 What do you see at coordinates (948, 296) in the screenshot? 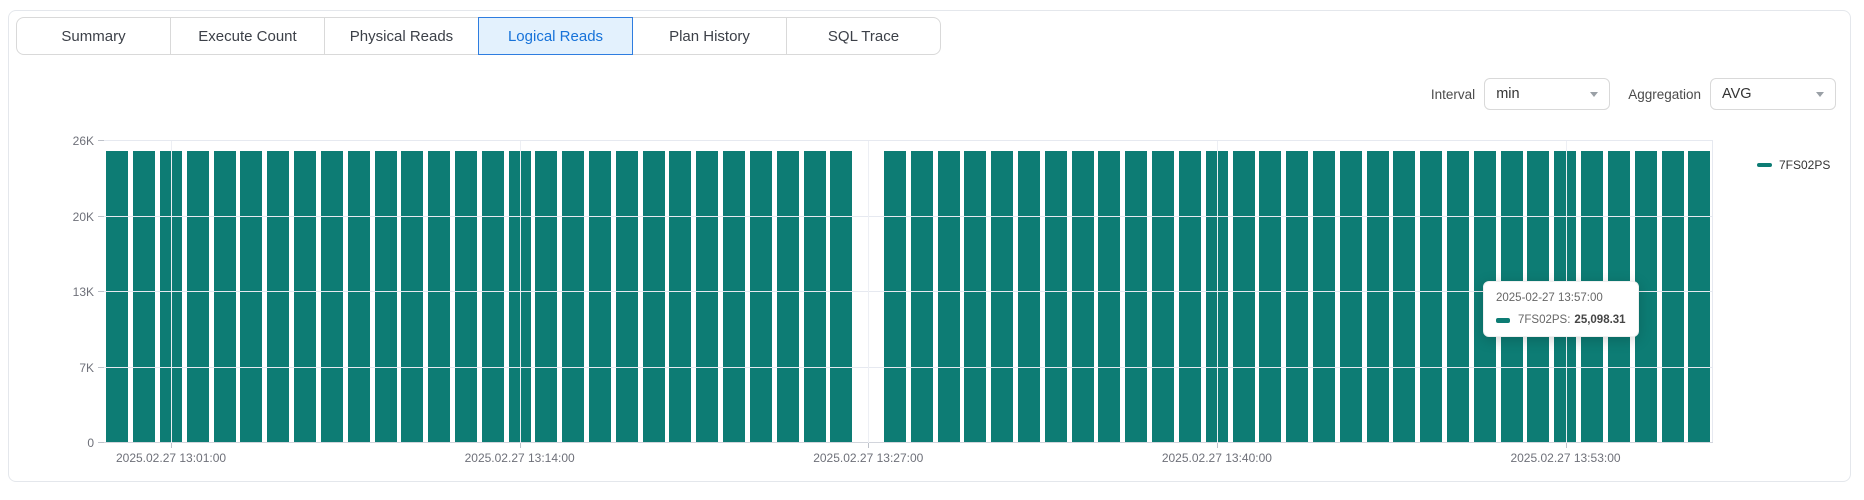
I see `bar-13:30` at bounding box center [948, 296].